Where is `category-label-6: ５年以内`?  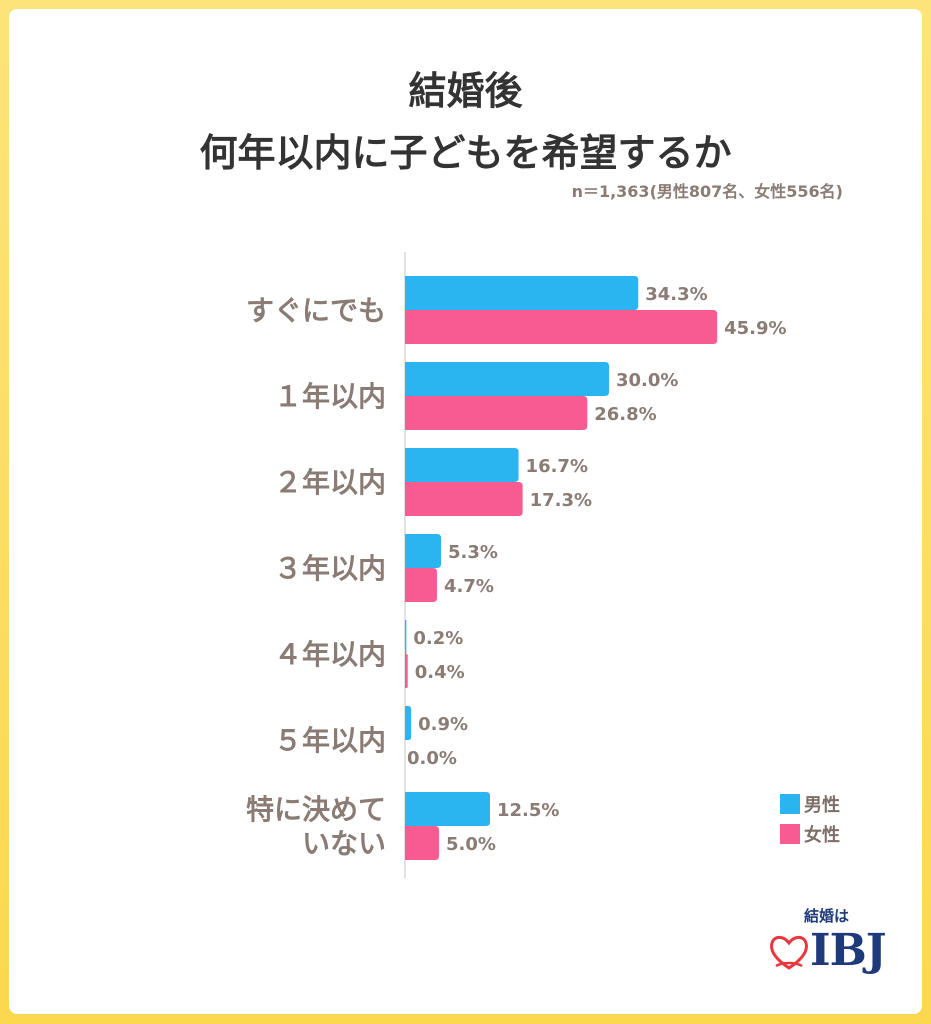 category-label-6: ５年以内 is located at coordinates (330, 740).